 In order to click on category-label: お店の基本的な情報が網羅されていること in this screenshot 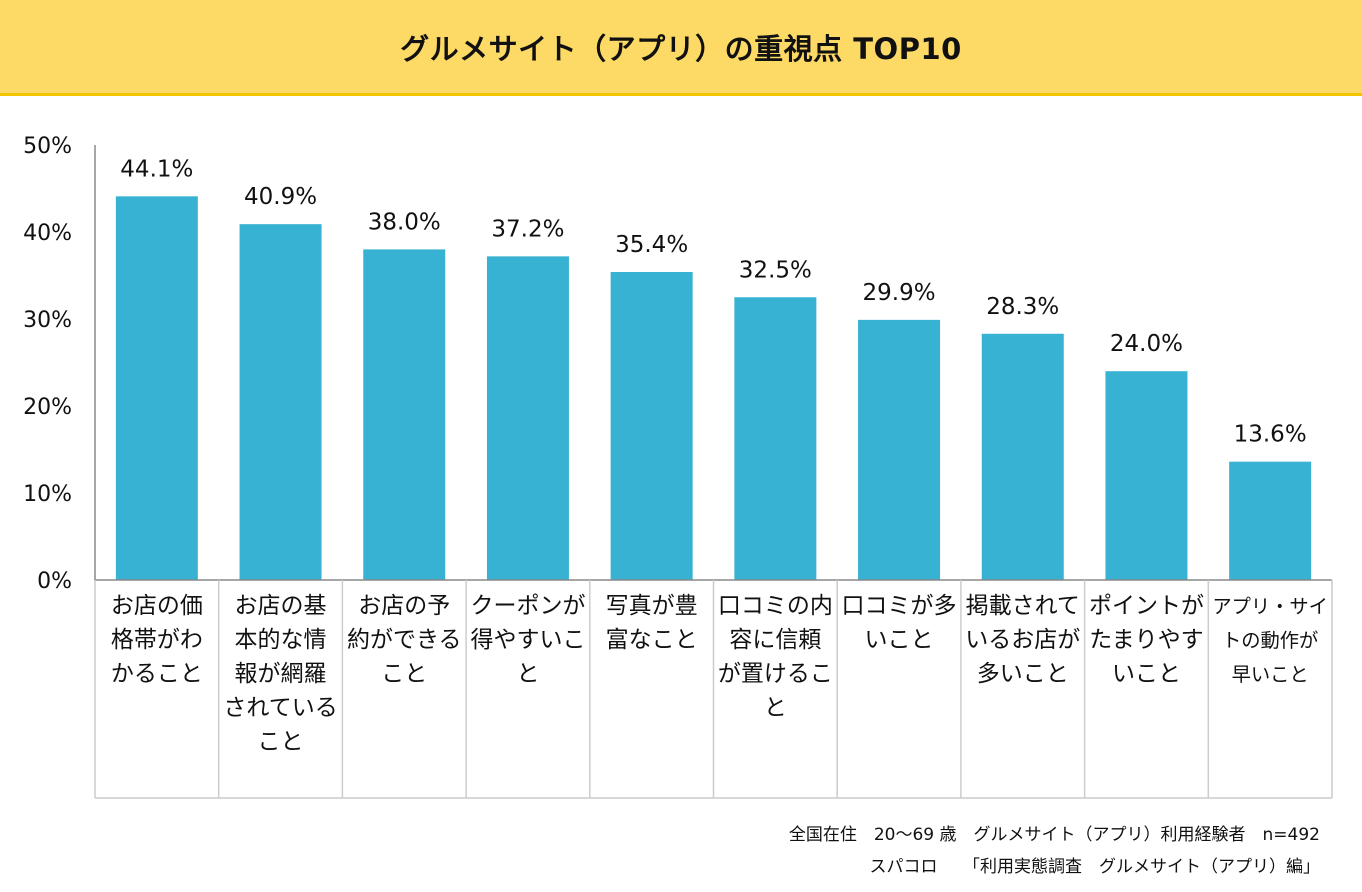, I will do `click(280, 674)`.